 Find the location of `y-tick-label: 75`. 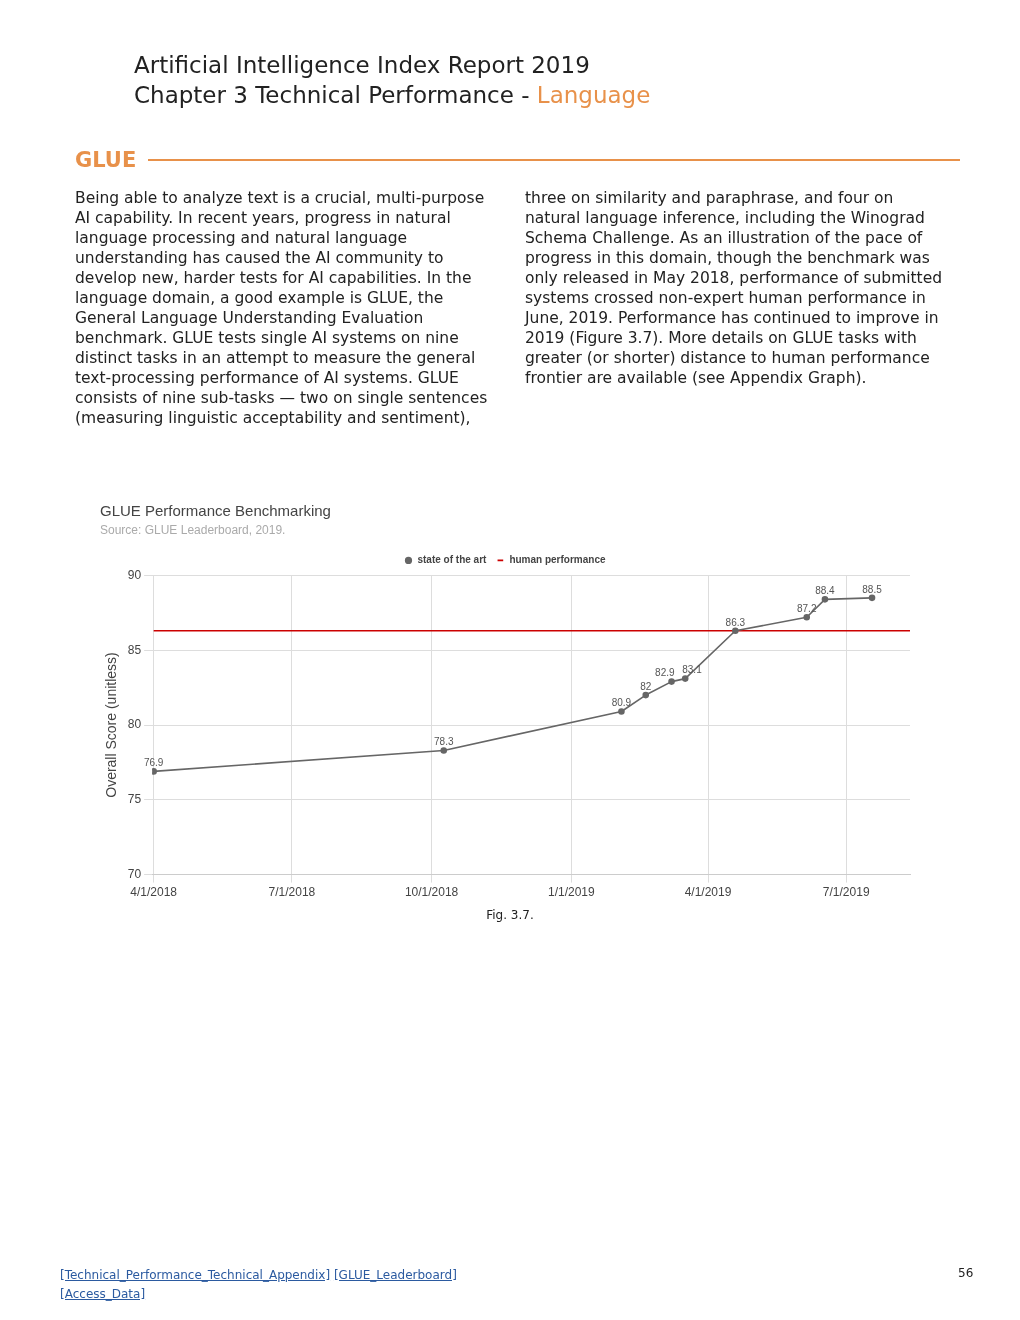

y-tick-label: 75 is located at coordinates (134, 799).